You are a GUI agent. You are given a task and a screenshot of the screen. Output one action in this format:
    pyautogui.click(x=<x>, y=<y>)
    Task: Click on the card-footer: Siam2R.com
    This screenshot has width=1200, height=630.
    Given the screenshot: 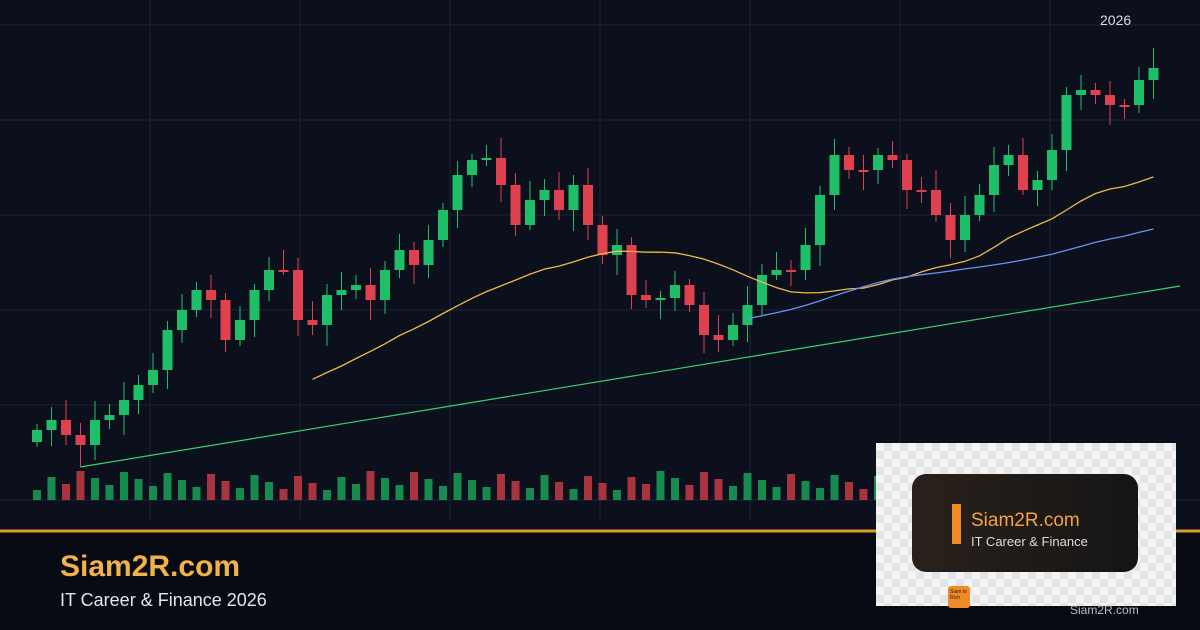 What is the action you would take?
    pyautogui.click(x=1104, y=610)
    